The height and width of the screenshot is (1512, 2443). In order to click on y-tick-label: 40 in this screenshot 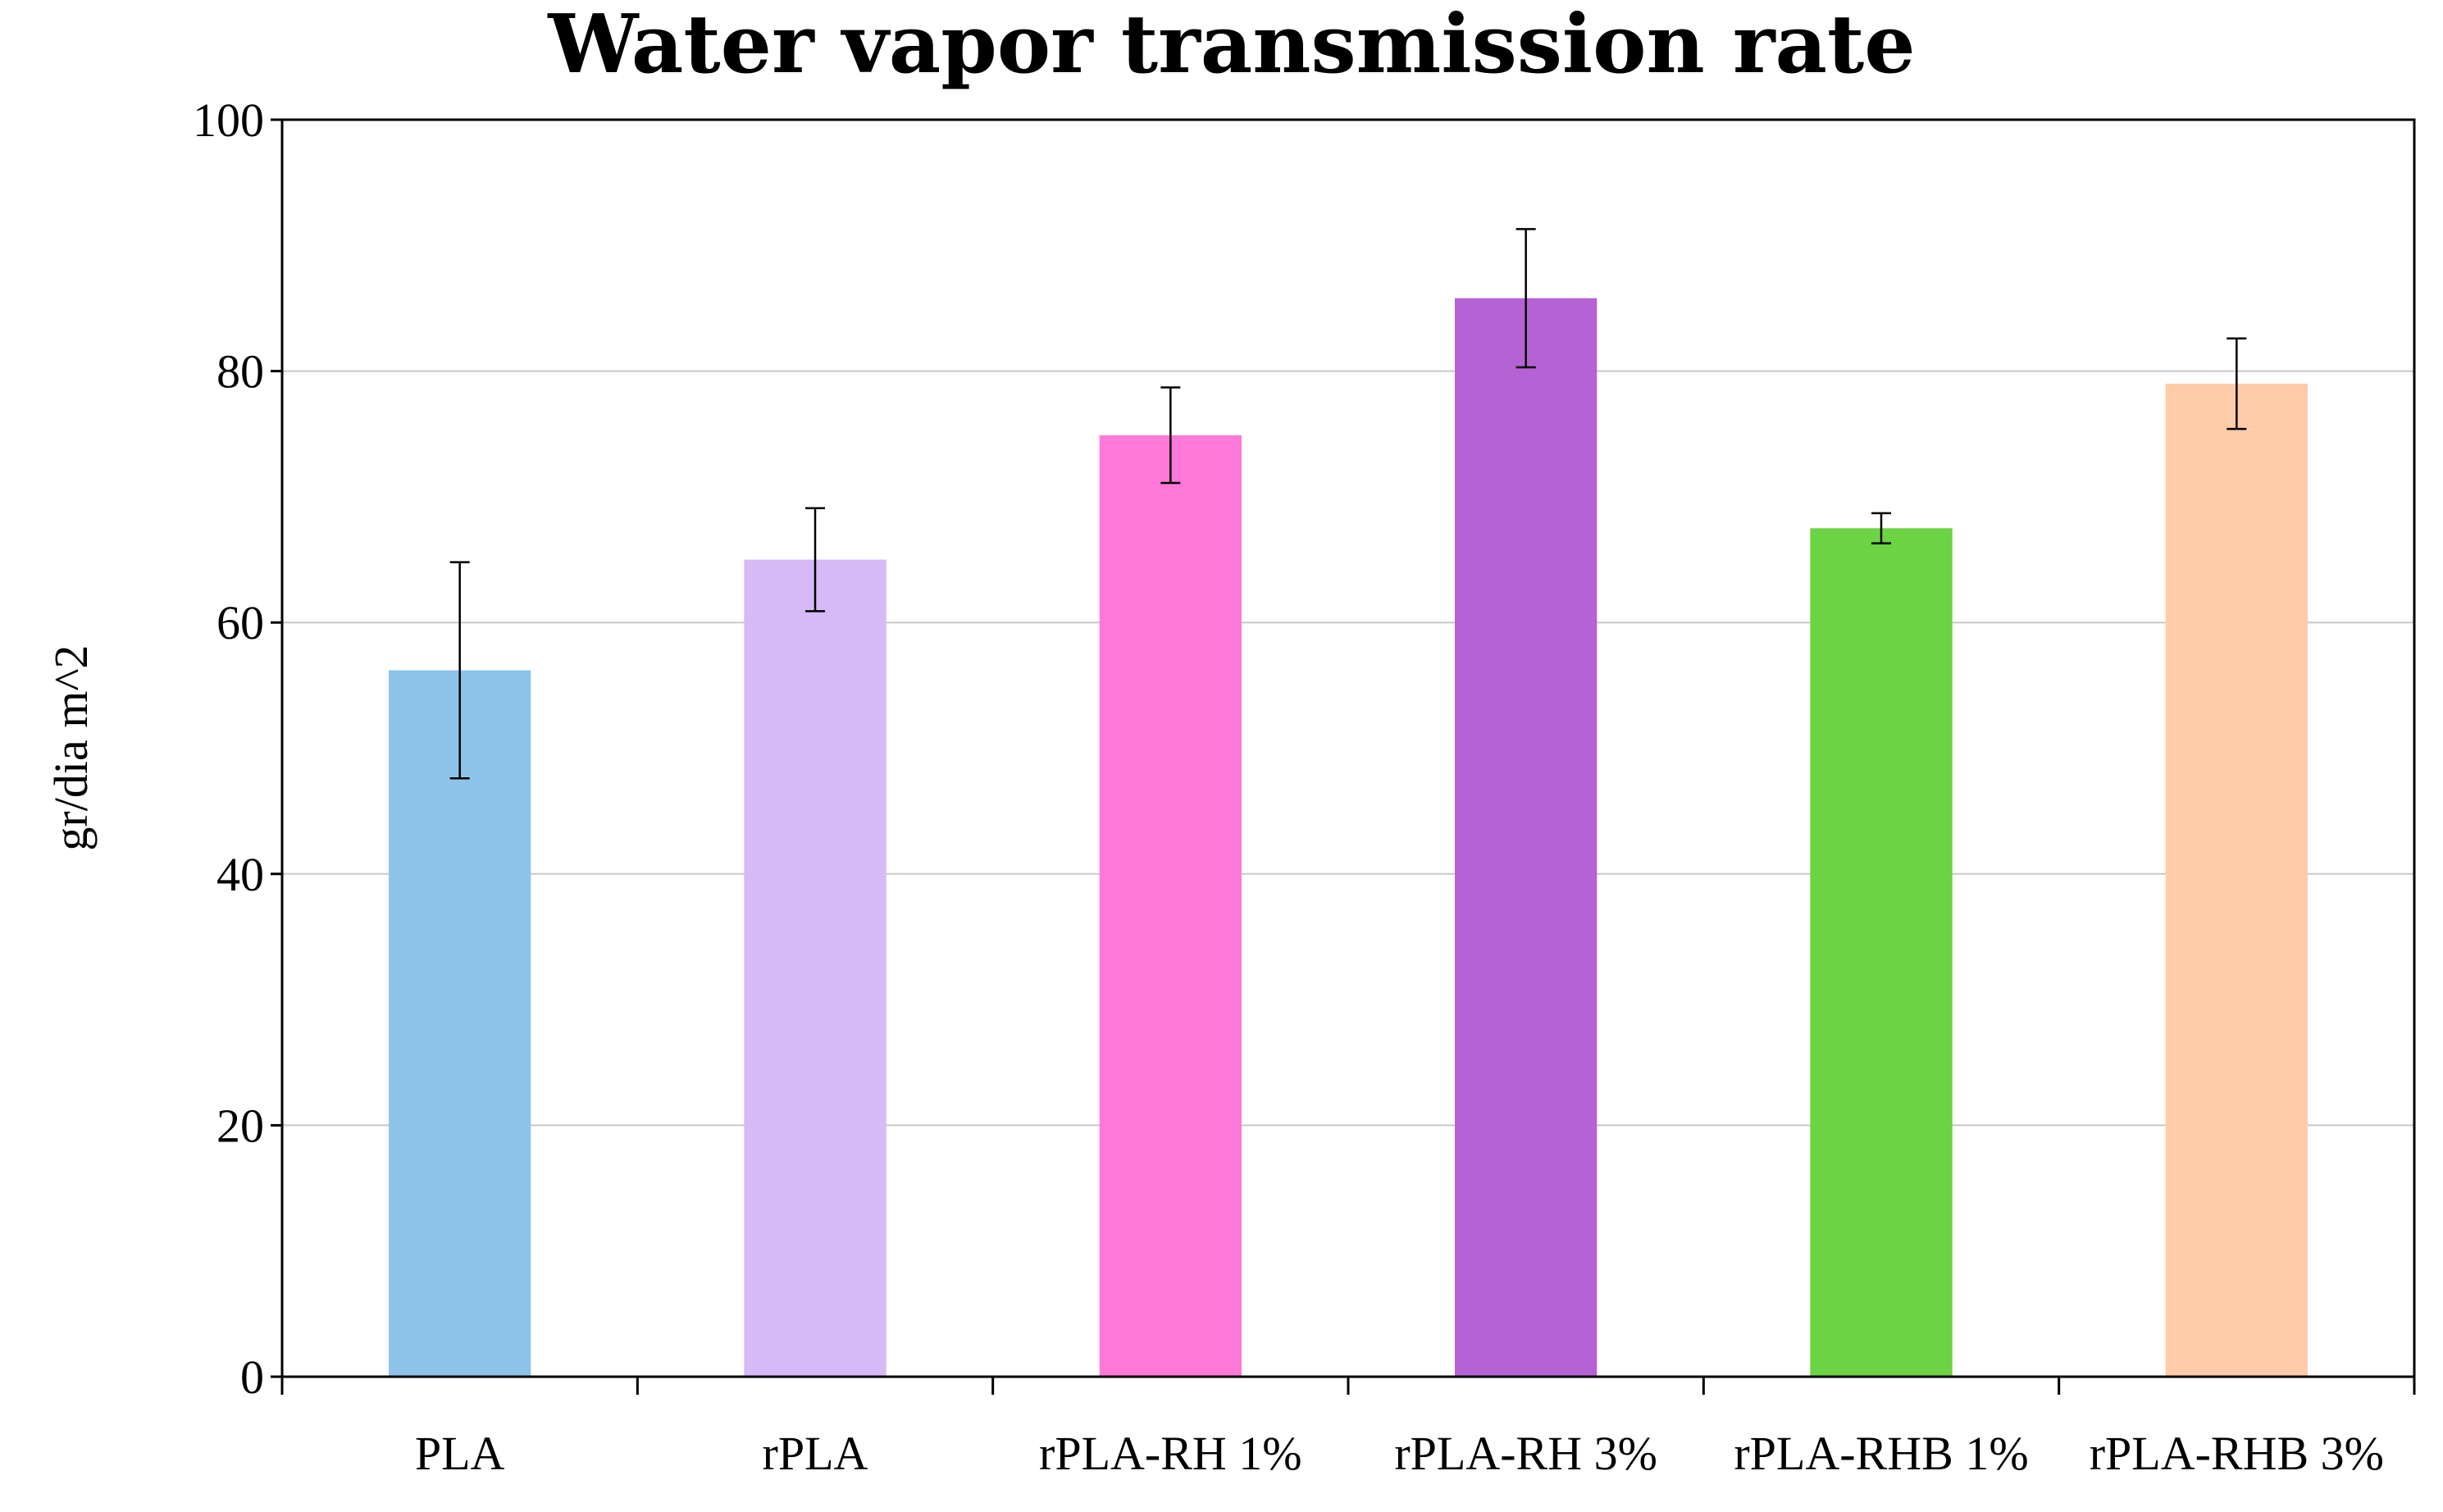, I will do `click(240, 874)`.